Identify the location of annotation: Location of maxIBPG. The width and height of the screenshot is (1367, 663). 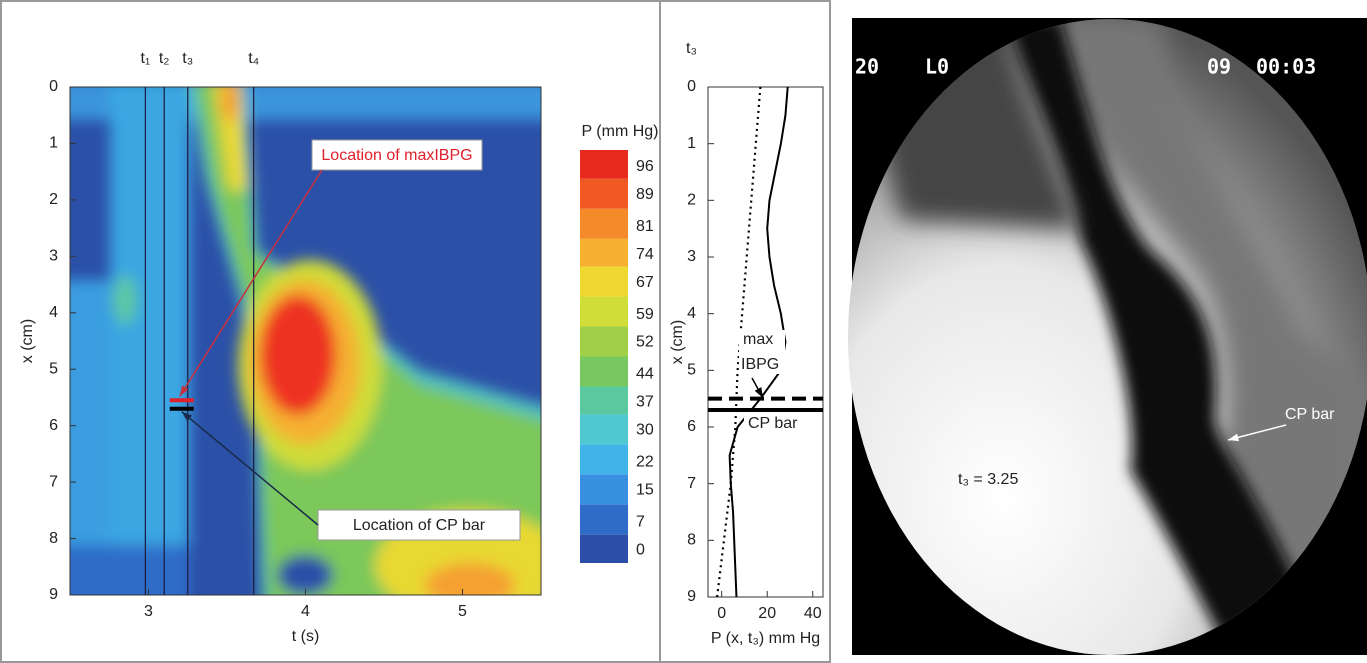
(396, 155).